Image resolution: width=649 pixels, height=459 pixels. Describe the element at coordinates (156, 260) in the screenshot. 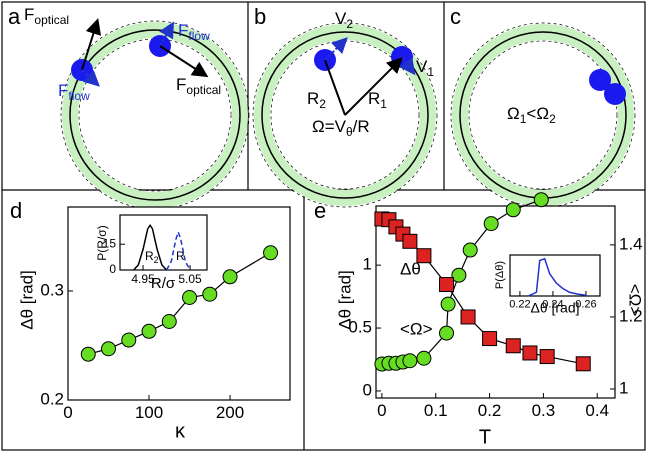

I see `annotation-sub: 2` at that location.